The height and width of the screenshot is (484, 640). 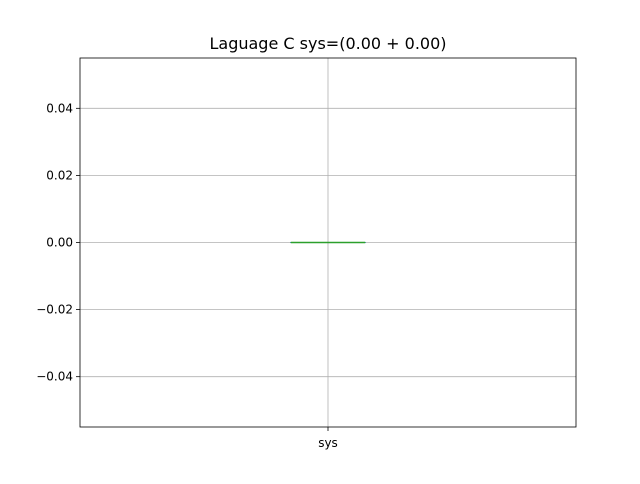 What do you see at coordinates (328, 443) in the screenshot?
I see `x-tick-label: sys` at bounding box center [328, 443].